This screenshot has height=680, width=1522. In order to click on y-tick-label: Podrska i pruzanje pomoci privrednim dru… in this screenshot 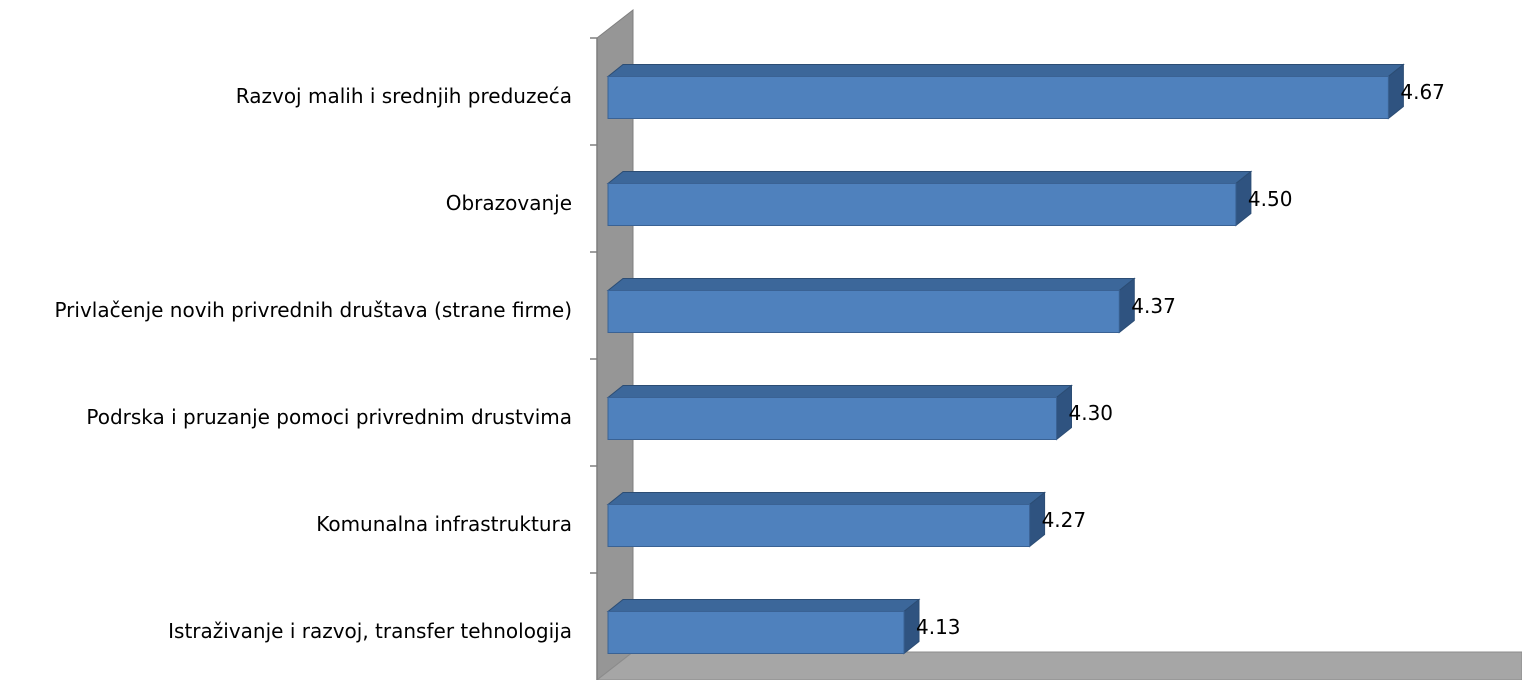, I will do `click(329, 417)`.